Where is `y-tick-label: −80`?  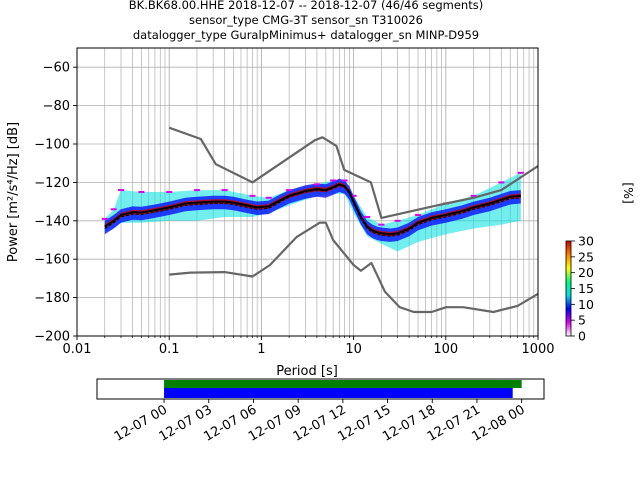 y-tick-label: −80 is located at coordinates (56, 106).